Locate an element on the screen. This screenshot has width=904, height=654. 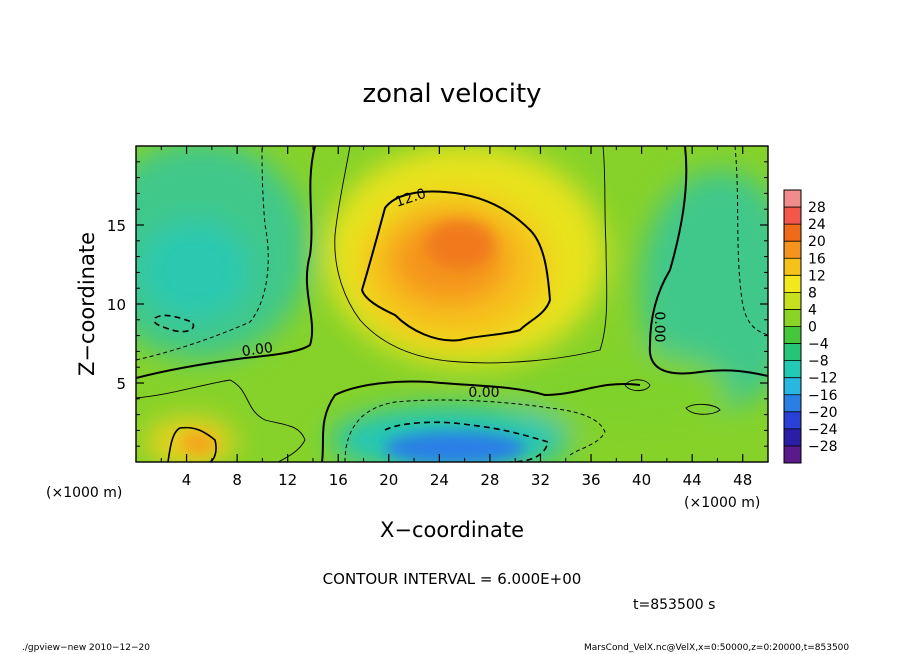
x-tick-label: 32 is located at coordinates (540, 480).